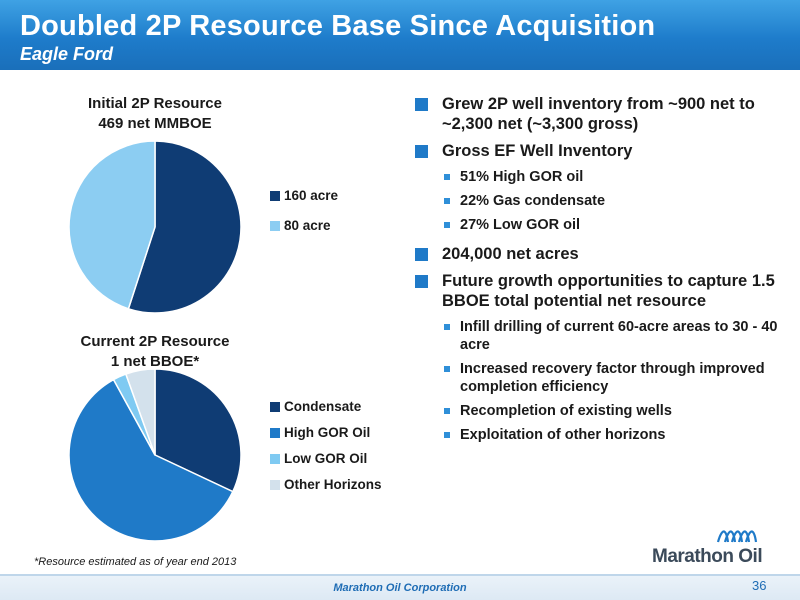 Image resolution: width=800 pixels, height=600 pixels. I want to click on footer-band, so click(400, 588).